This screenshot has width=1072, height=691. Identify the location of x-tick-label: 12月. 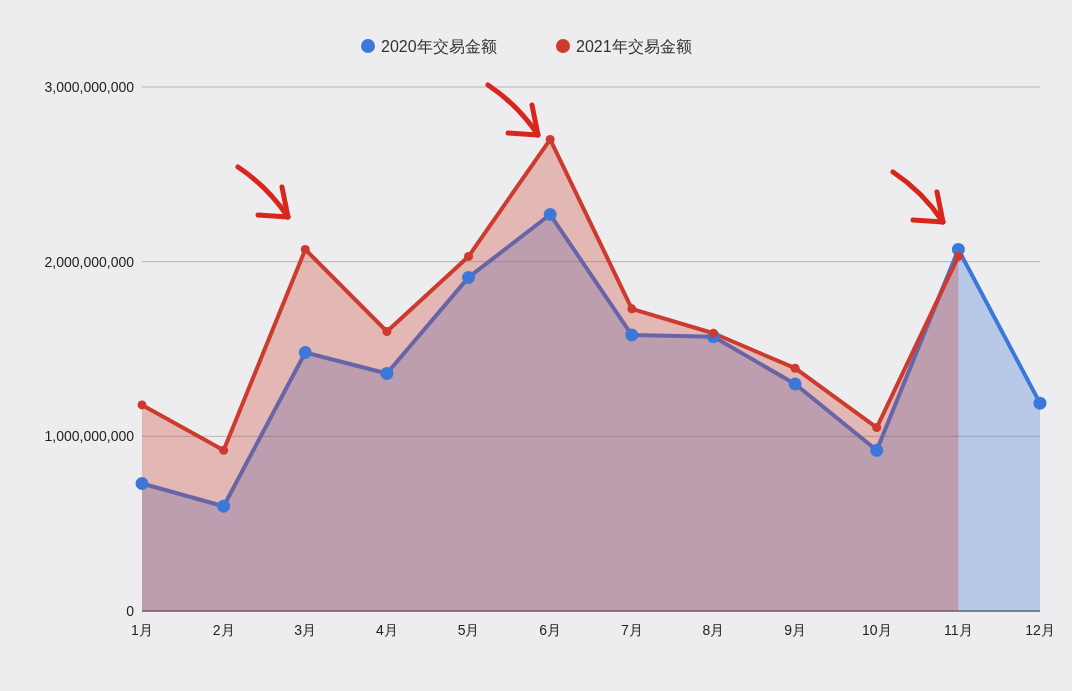
(1040, 630).